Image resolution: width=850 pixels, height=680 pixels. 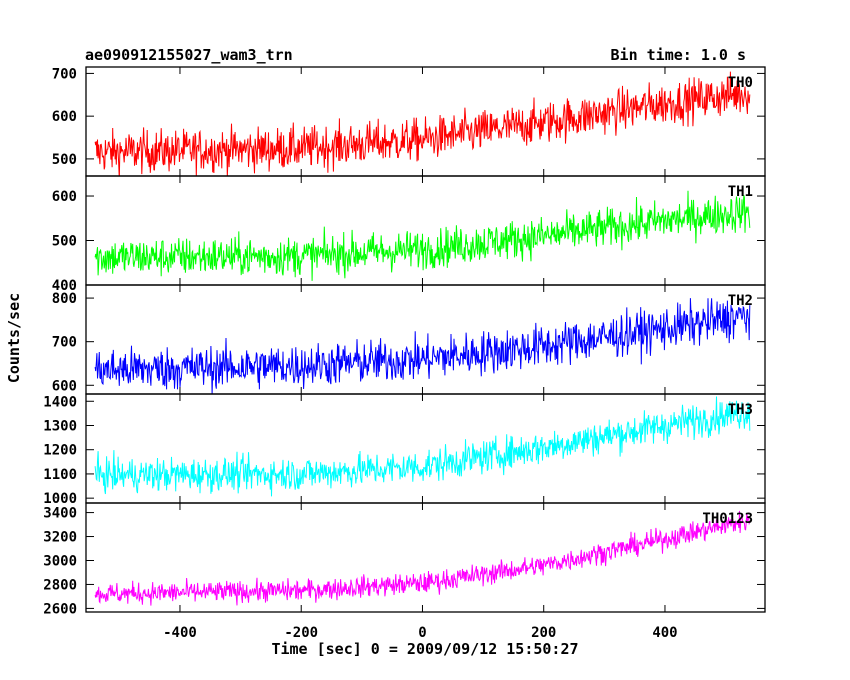 I want to click on y-tick-label: 3000, so click(x=60, y=561).